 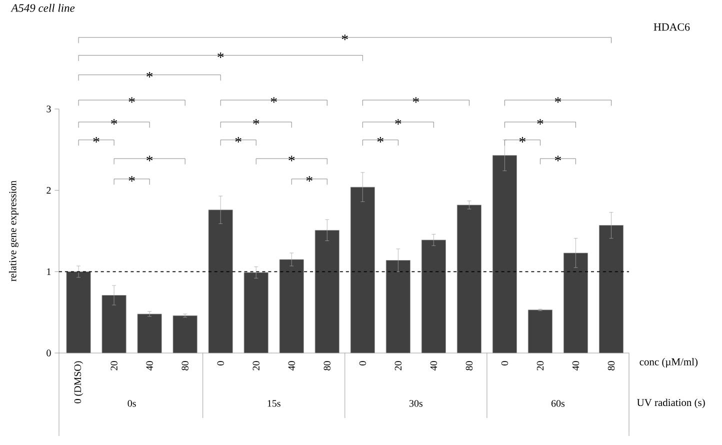 I want to click on text: HDAC6, so click(x=672, y=27).